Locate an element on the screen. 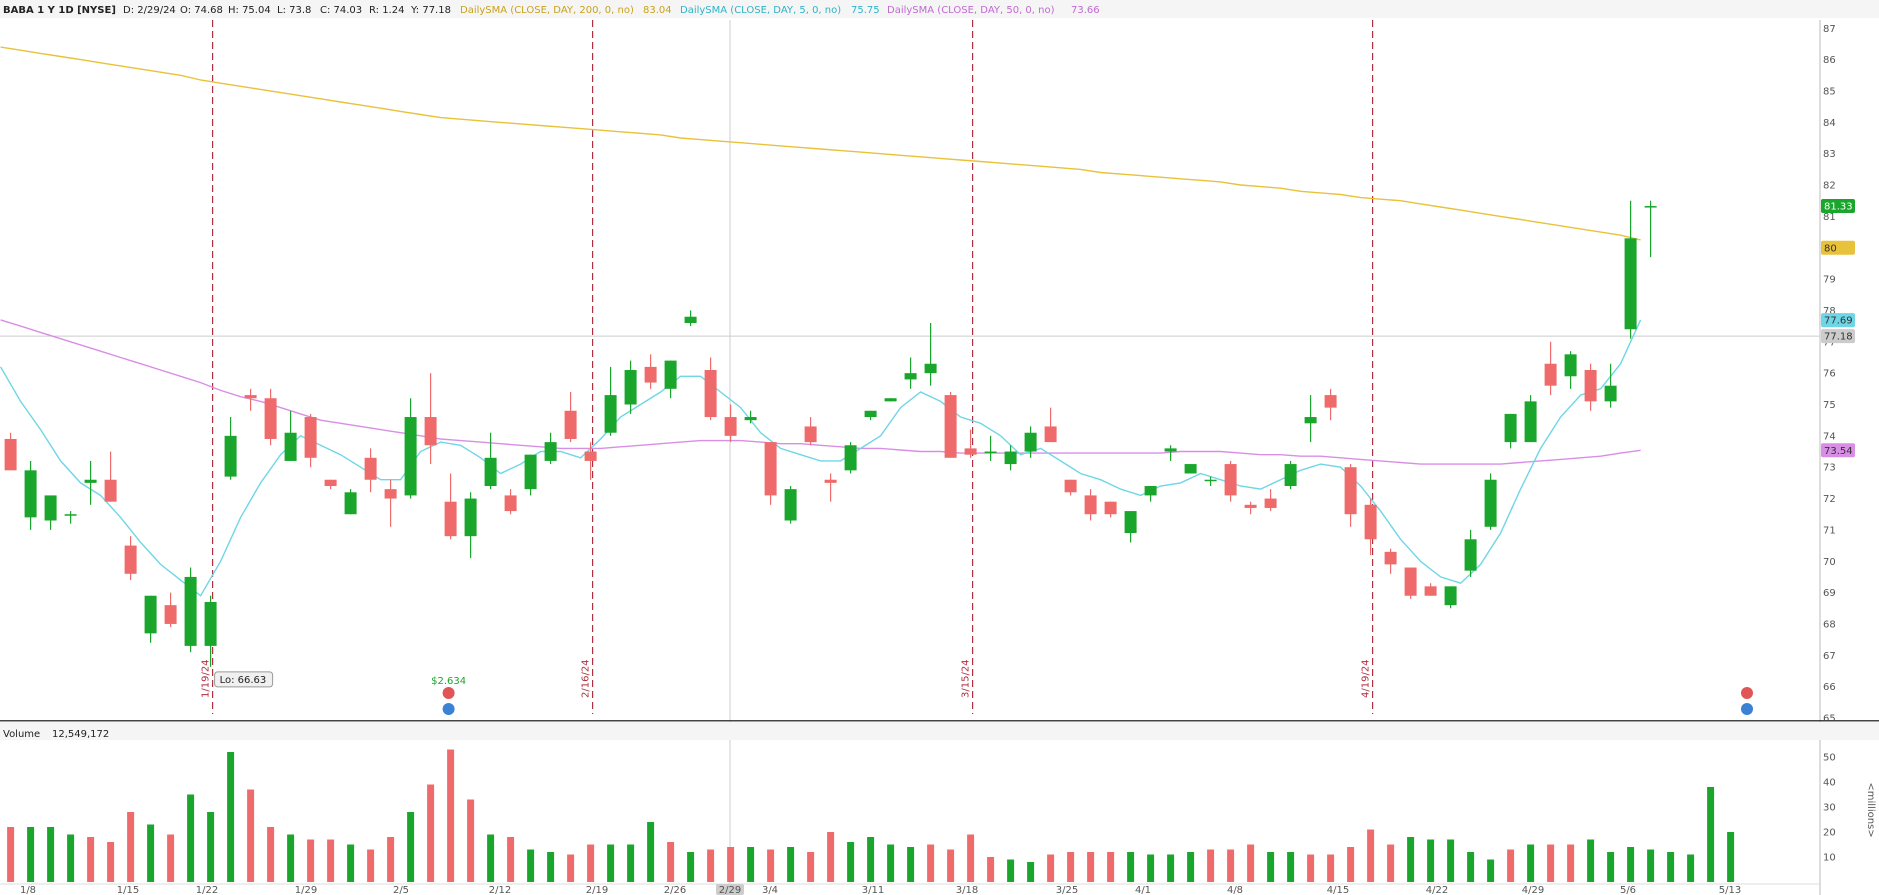  date-tick-label: 2/12 is located at coordinates (500, 890).